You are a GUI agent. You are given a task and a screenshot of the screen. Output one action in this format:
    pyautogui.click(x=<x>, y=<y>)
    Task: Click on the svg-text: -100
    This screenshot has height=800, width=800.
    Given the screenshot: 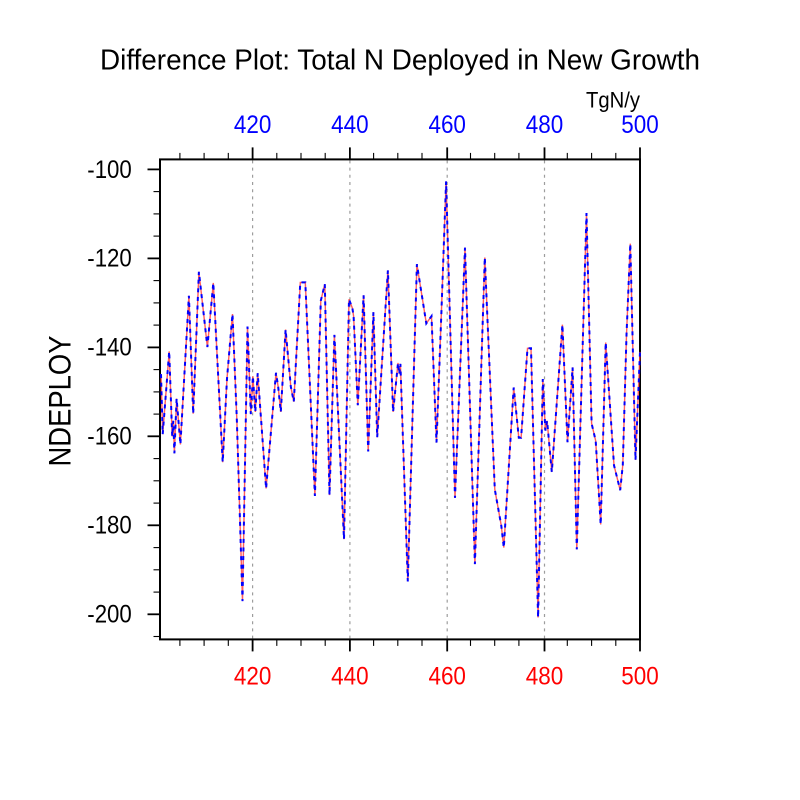 What is the action you would take?
    pyautogui.click(x=109, y=170)
    